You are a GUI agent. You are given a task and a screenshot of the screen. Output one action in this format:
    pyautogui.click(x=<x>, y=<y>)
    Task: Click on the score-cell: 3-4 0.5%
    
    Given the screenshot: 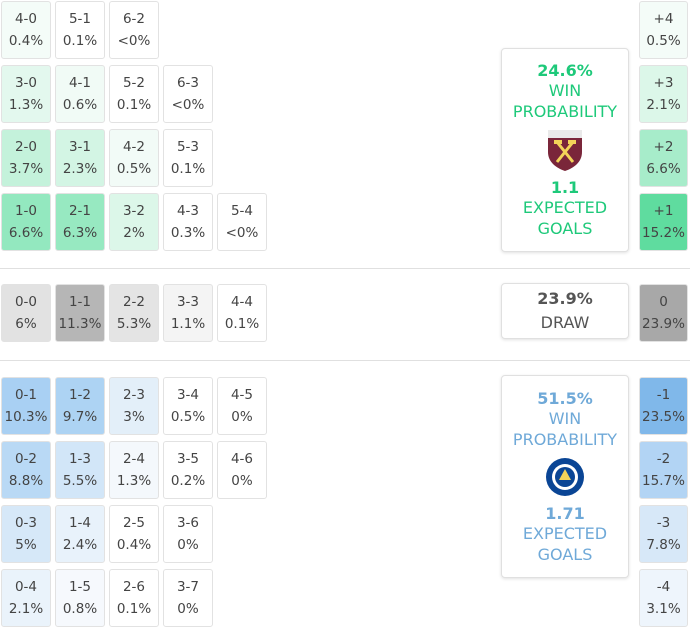 What is the action you would take?
    pyautogui.click(x=188, y=406)
    